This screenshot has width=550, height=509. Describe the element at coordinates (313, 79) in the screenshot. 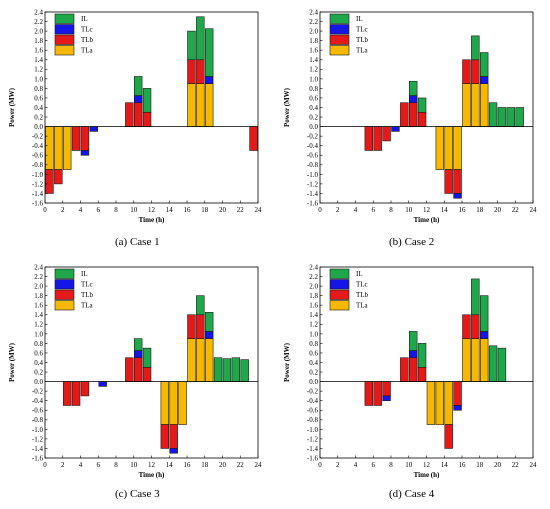

I see `y-tick-label: 1.0` at that location.